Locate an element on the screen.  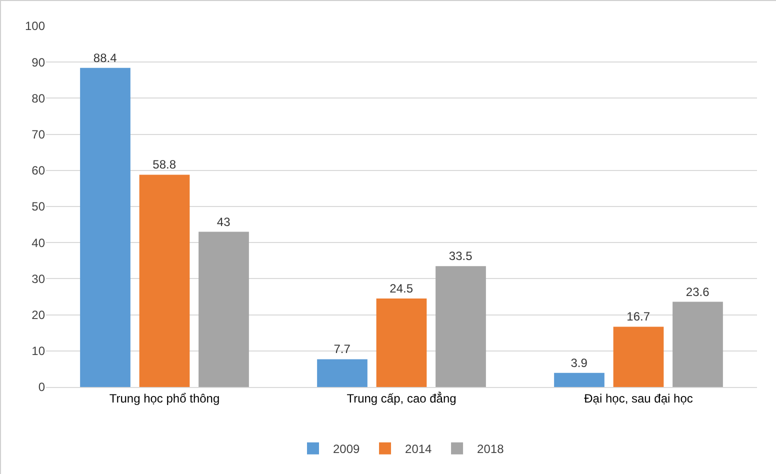
data-label: 58.8 is located at coordinates (164, 165).